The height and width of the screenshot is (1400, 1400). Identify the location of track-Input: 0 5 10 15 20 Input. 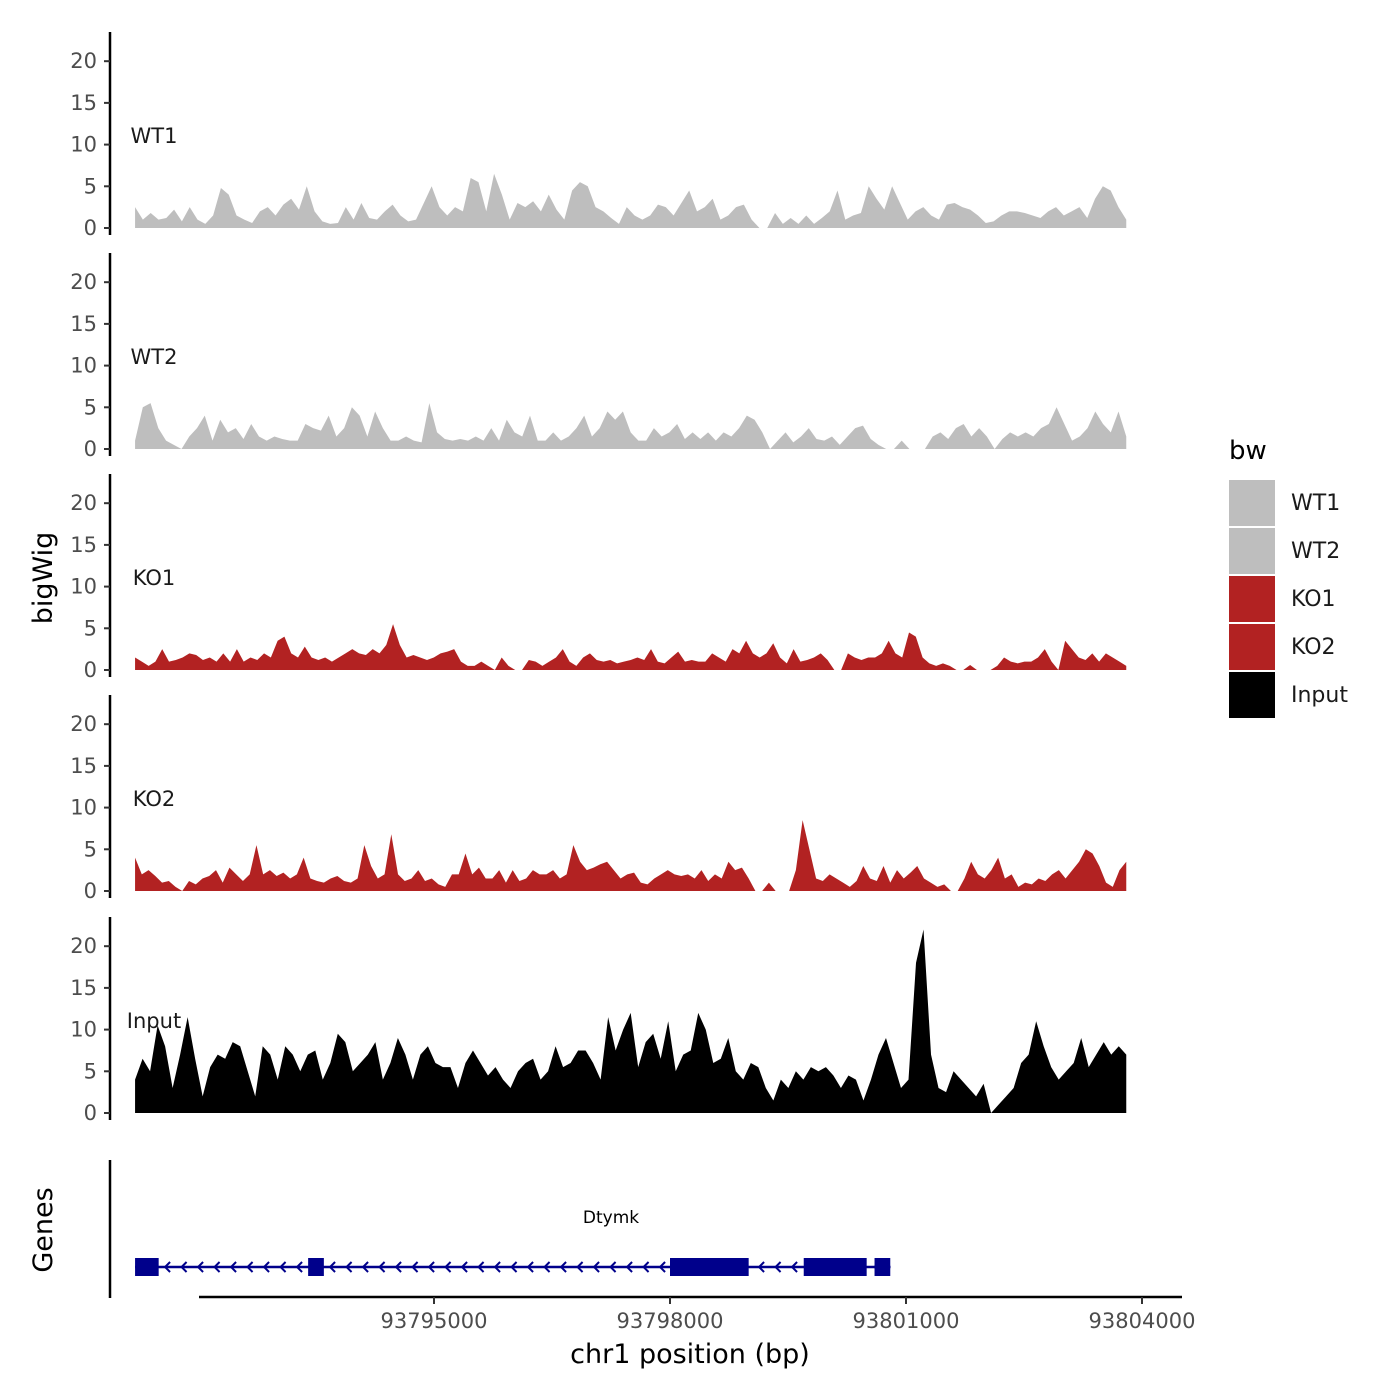
(598, 1021).